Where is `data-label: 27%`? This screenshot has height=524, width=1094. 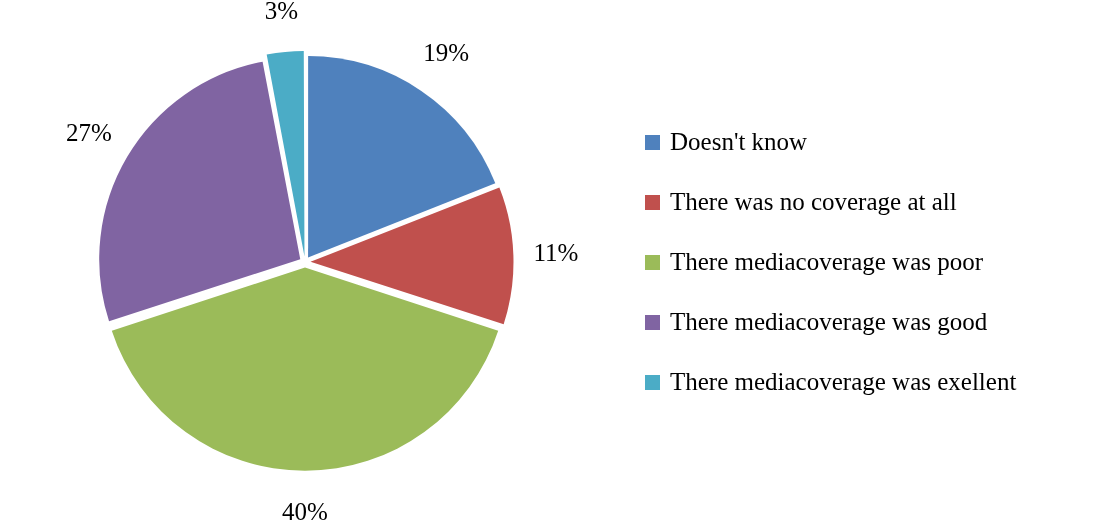 data-label: 27% is located at coordinates (89, 132).